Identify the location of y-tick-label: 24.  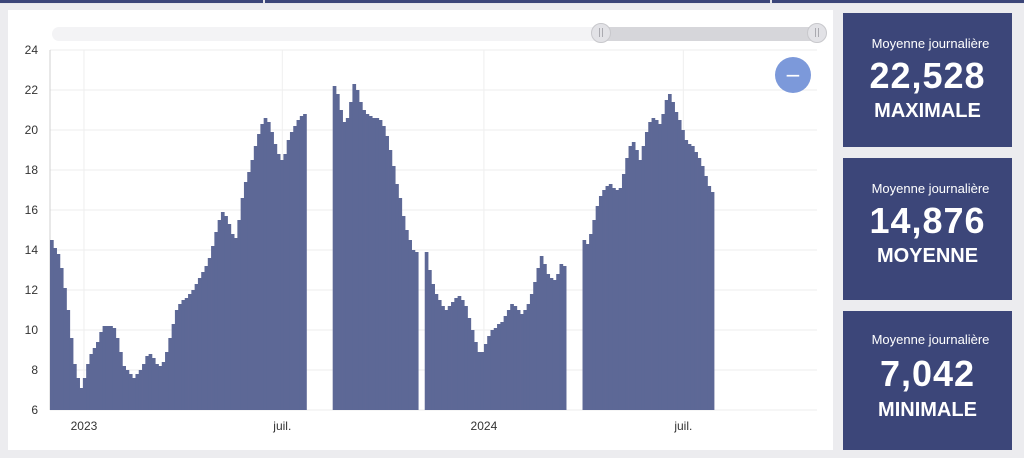
(32, 50).